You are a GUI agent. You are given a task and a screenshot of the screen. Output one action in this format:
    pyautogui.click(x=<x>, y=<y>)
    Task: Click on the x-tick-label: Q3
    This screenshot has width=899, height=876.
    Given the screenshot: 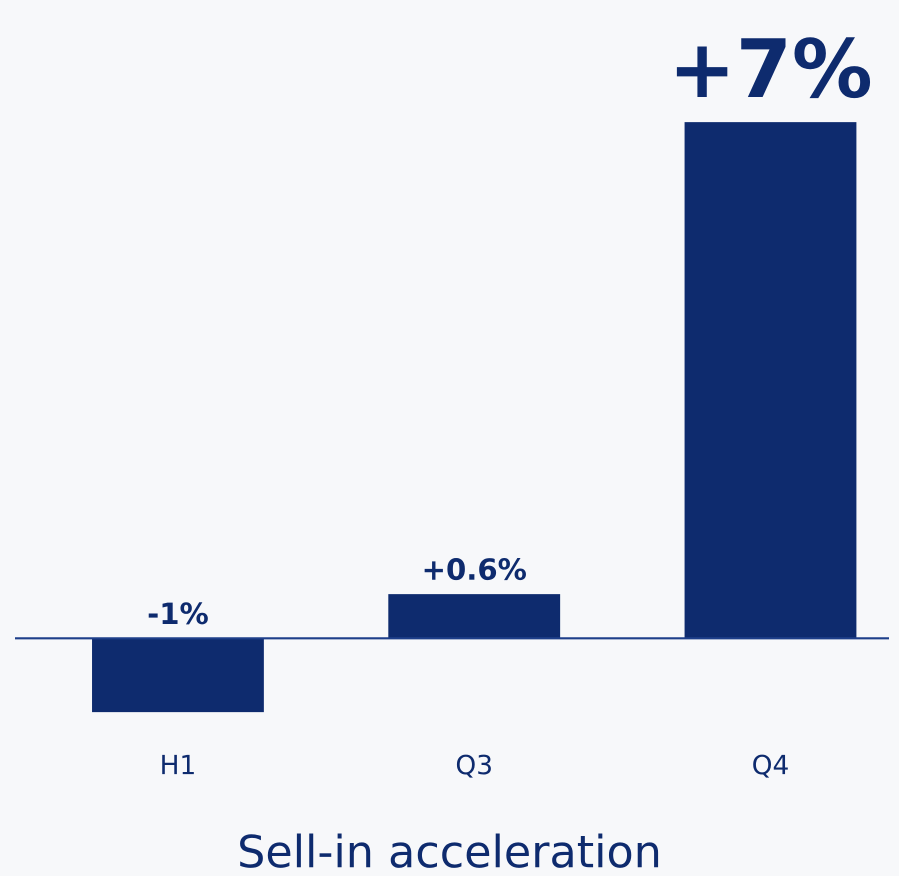 What is the action you would take?
    pyautogui.click(x=473, y=766)
    